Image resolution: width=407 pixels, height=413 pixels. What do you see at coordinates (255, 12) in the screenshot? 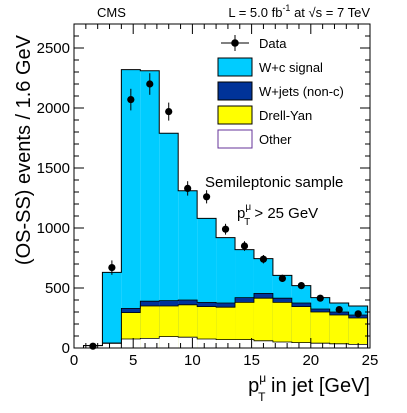
I see `lumi-prefix: L = 5.0 fb` at bounding box center [255, 12].